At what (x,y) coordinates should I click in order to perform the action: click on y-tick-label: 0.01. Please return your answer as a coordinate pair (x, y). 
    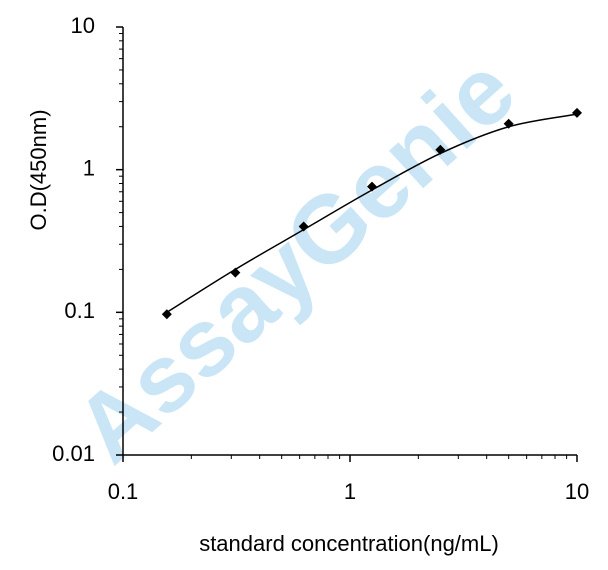
    Looking at the image, I should click on (73, 453).